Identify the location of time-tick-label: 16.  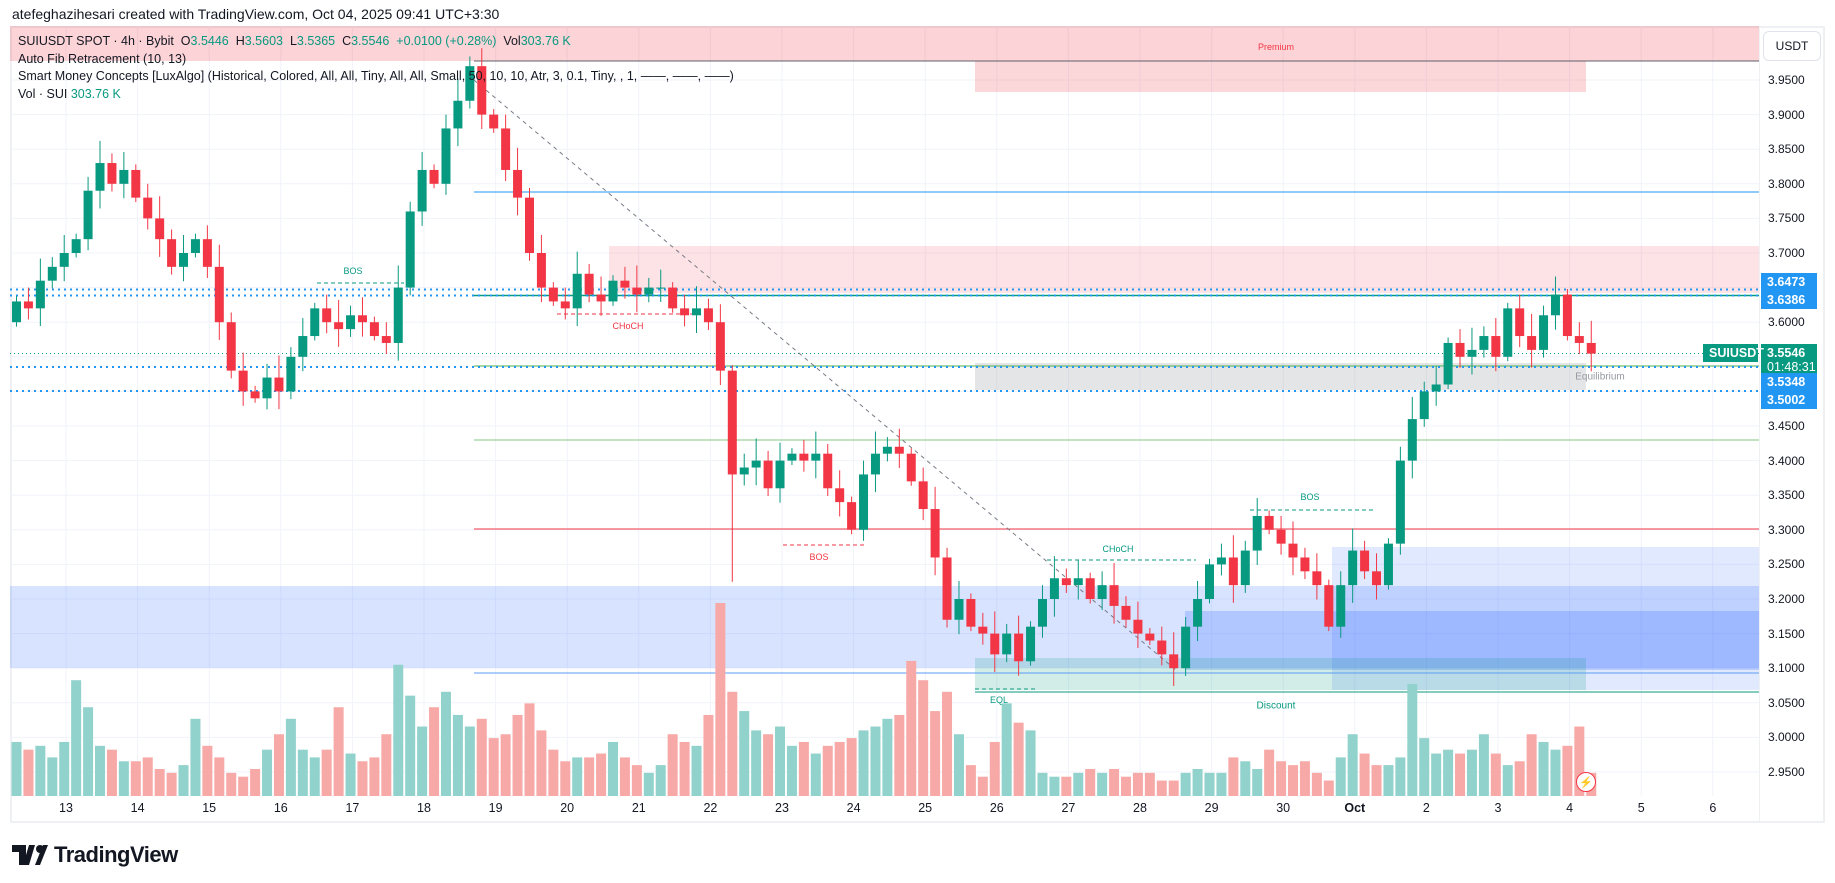
(280, 808).